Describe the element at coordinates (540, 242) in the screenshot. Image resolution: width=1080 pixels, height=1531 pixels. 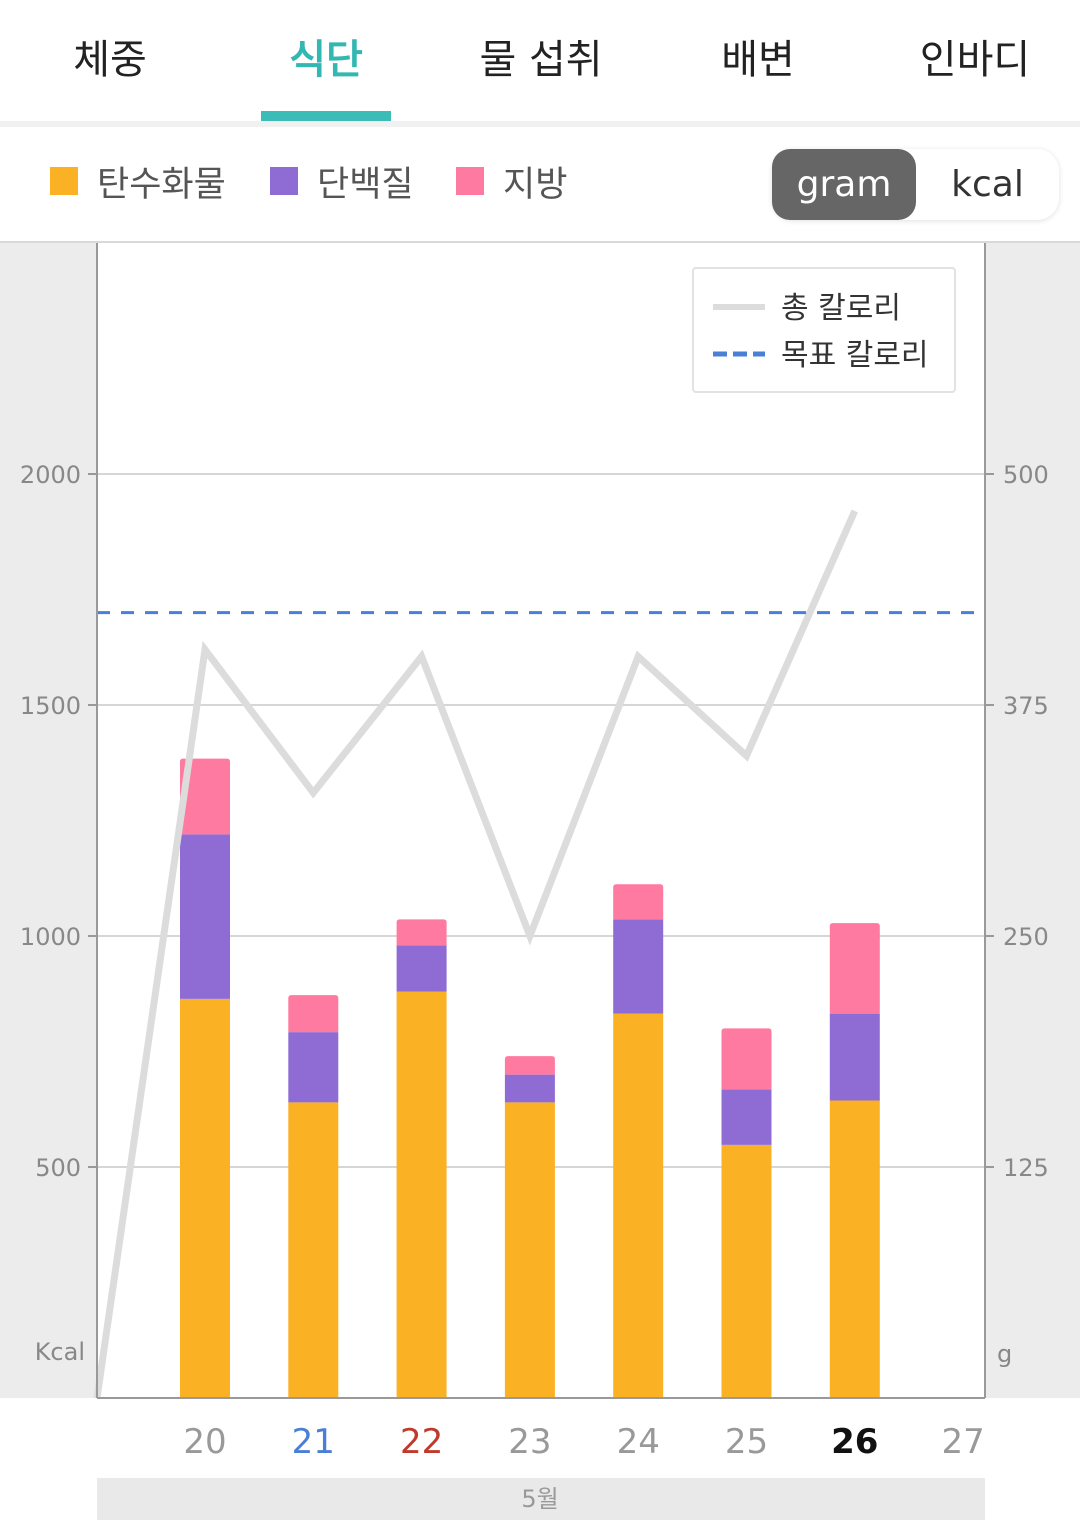
I see `legend-divider` at that location.